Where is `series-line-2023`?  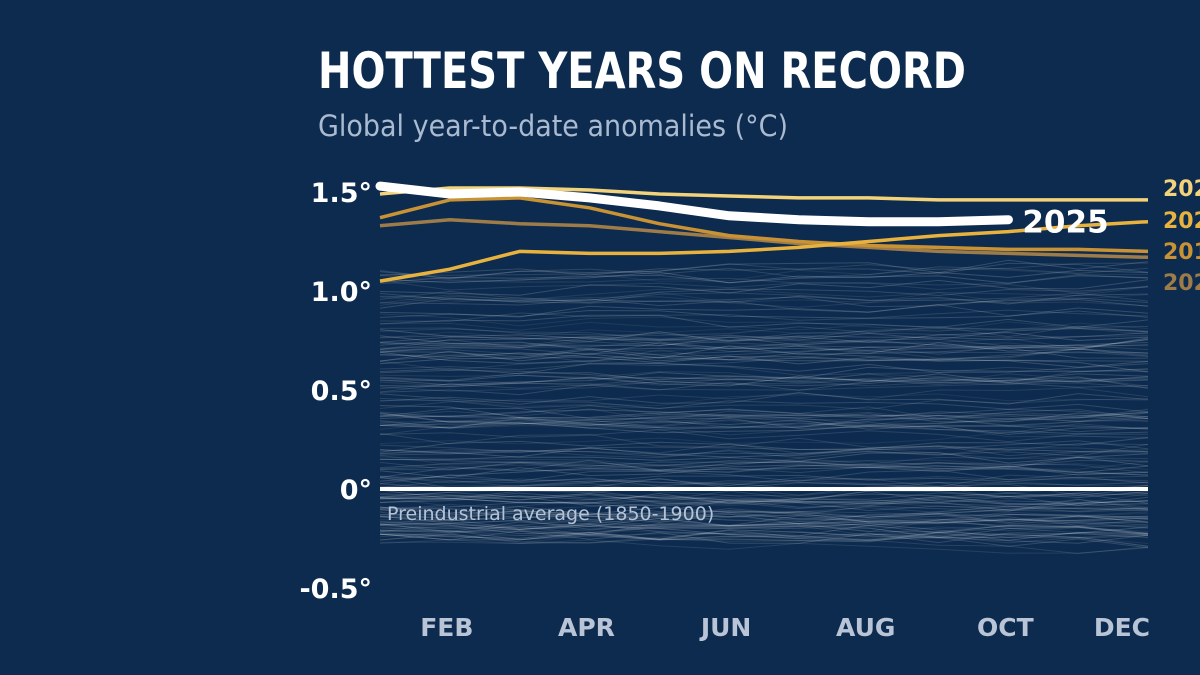 series-line-2023 is located at coordinates (764, 251).